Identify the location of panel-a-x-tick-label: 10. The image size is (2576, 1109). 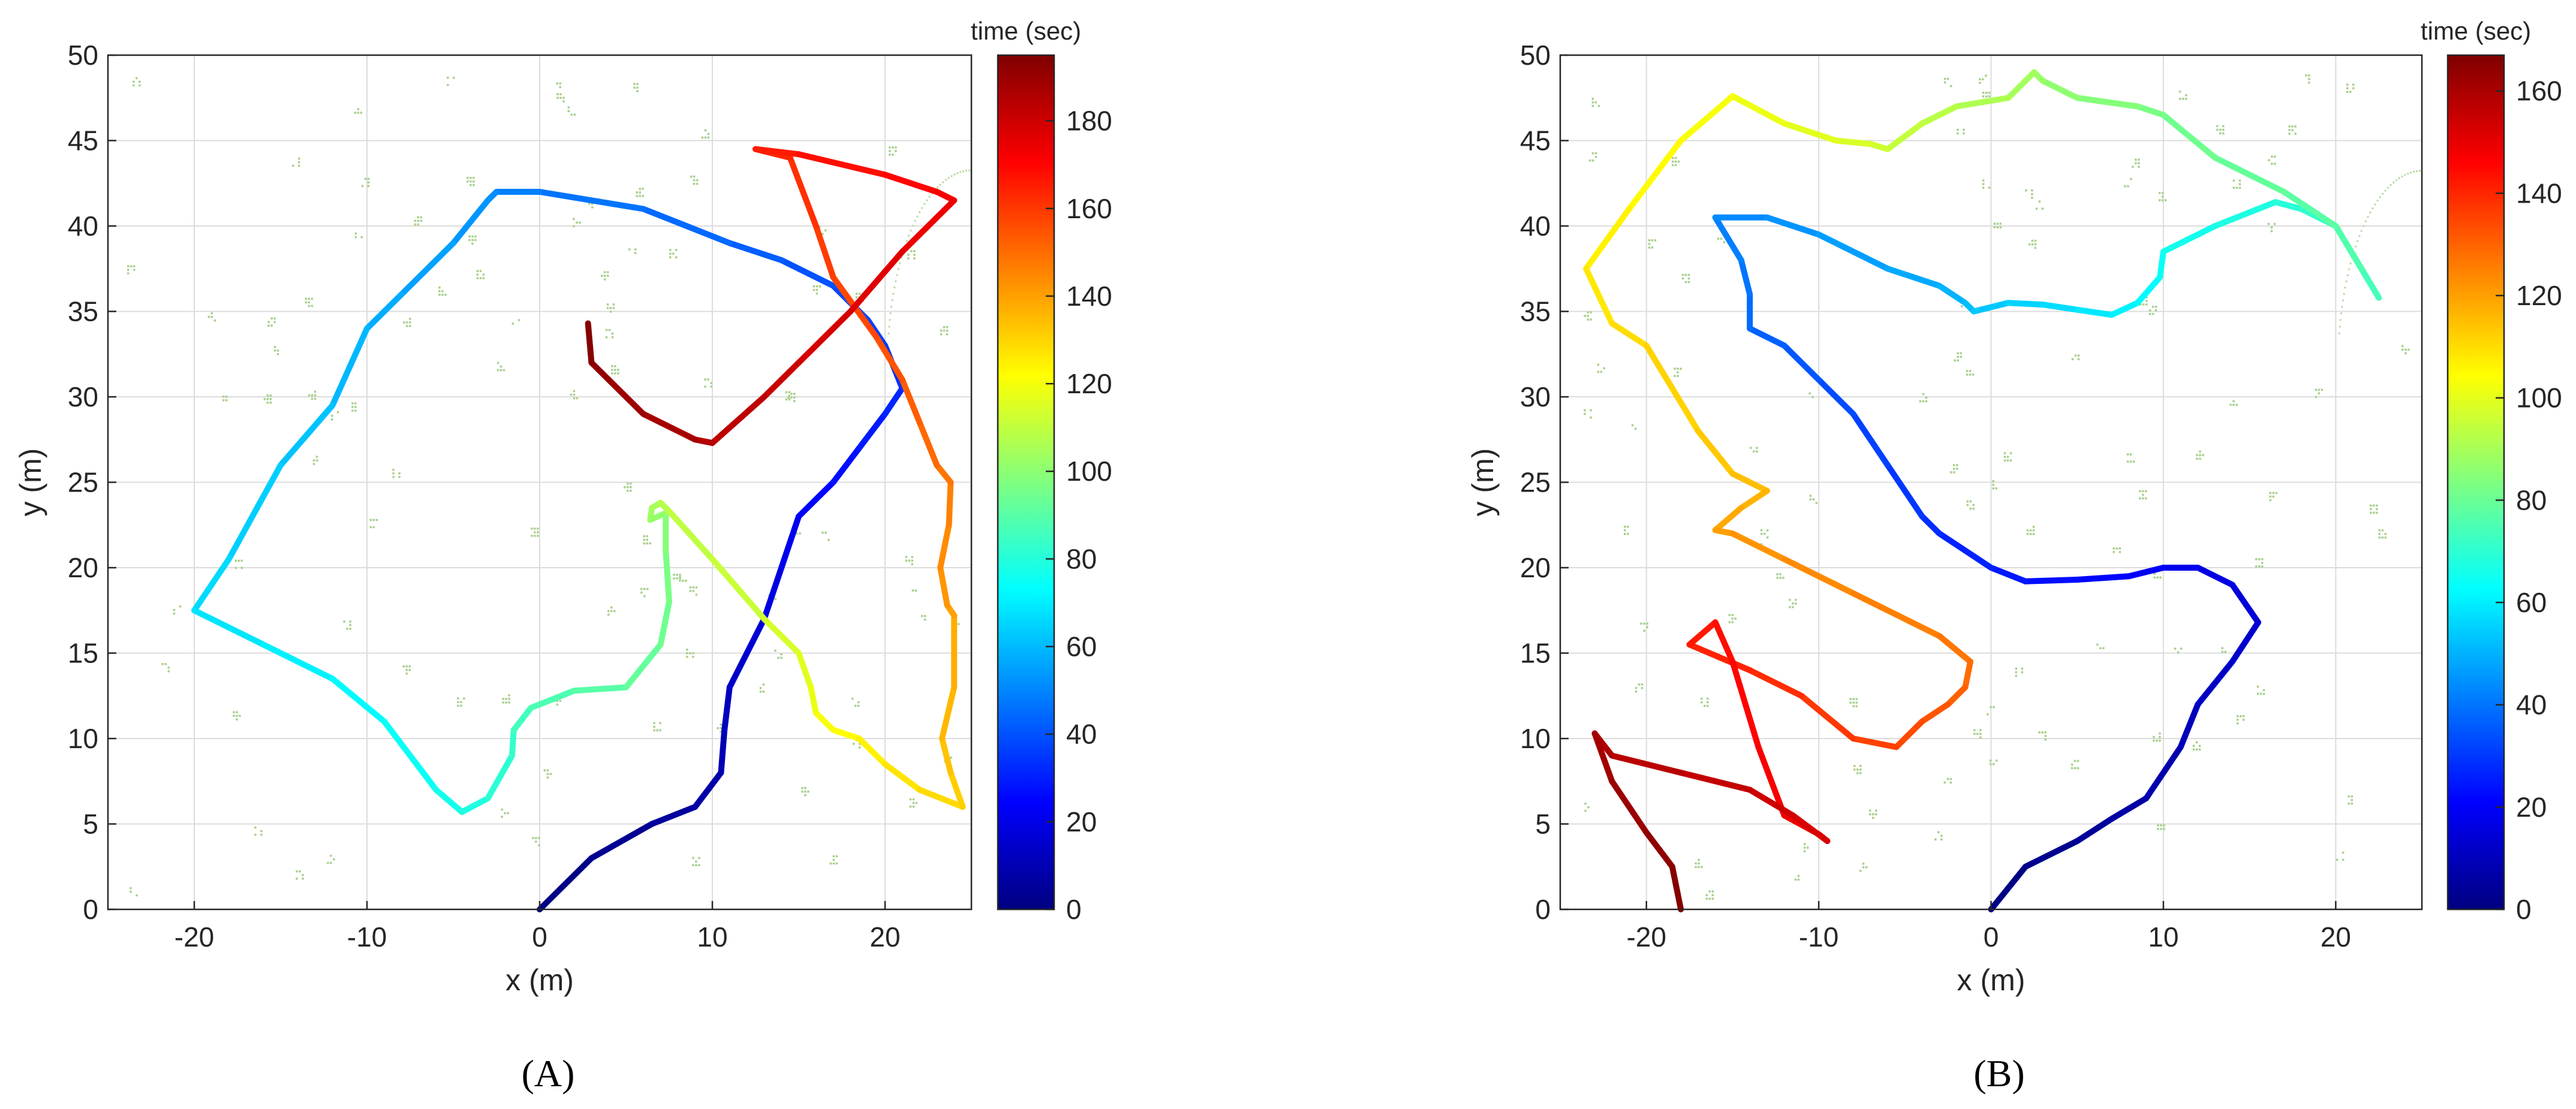
(712, 937).